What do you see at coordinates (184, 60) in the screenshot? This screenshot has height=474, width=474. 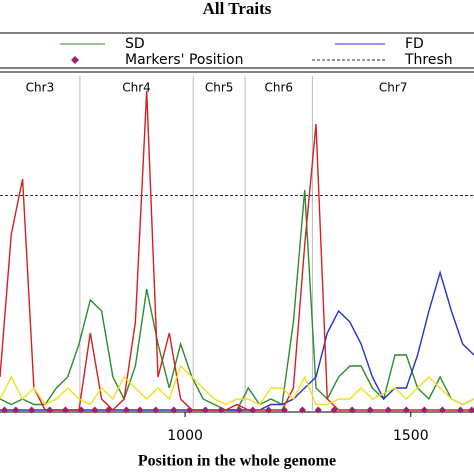 I see `legend-label: Markers' Position` at bounding box center [184, 60].